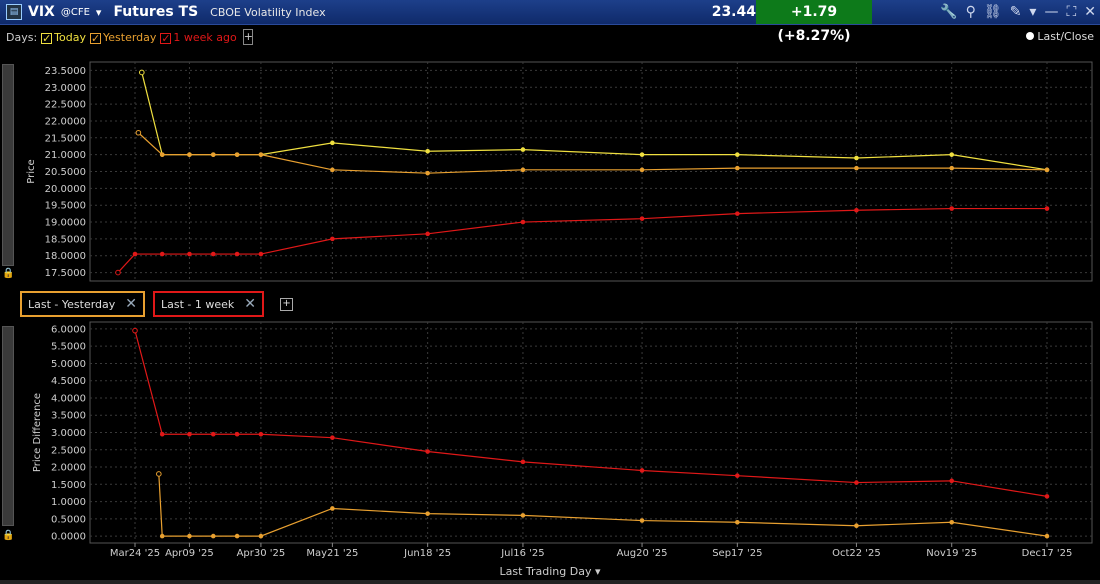 The height and width of the screenshot is (584, 1100). I want to click on maximize-icon: ⛶, so click(1071, 12).